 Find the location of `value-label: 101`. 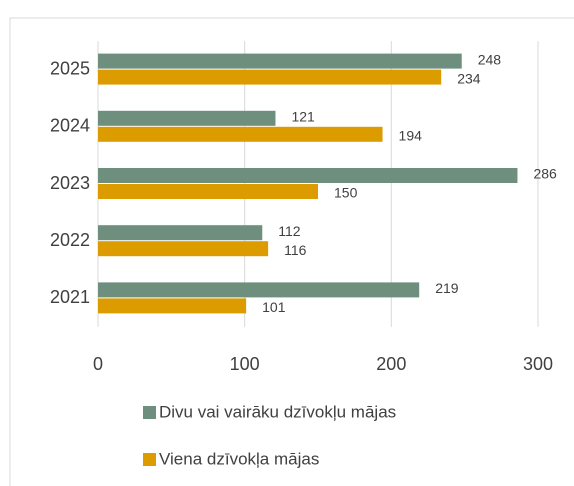

value-label: 101 is located at coordinates (274, 307).